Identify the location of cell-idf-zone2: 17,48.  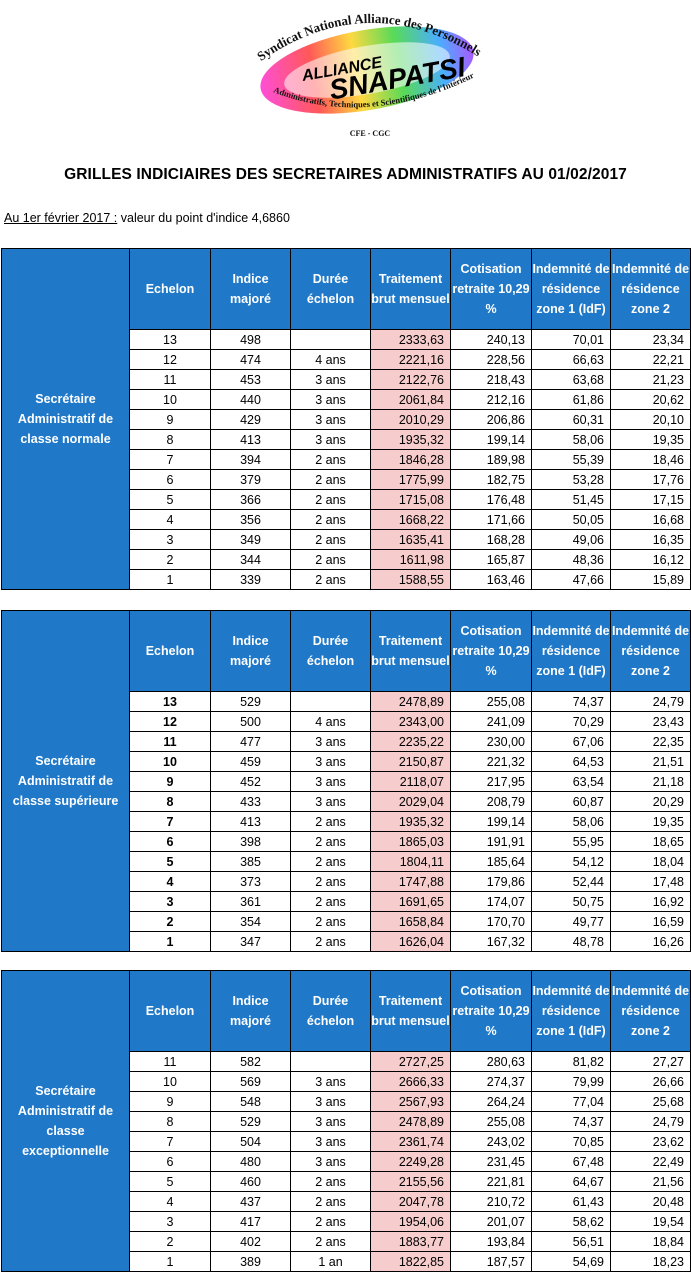
(650, 881).